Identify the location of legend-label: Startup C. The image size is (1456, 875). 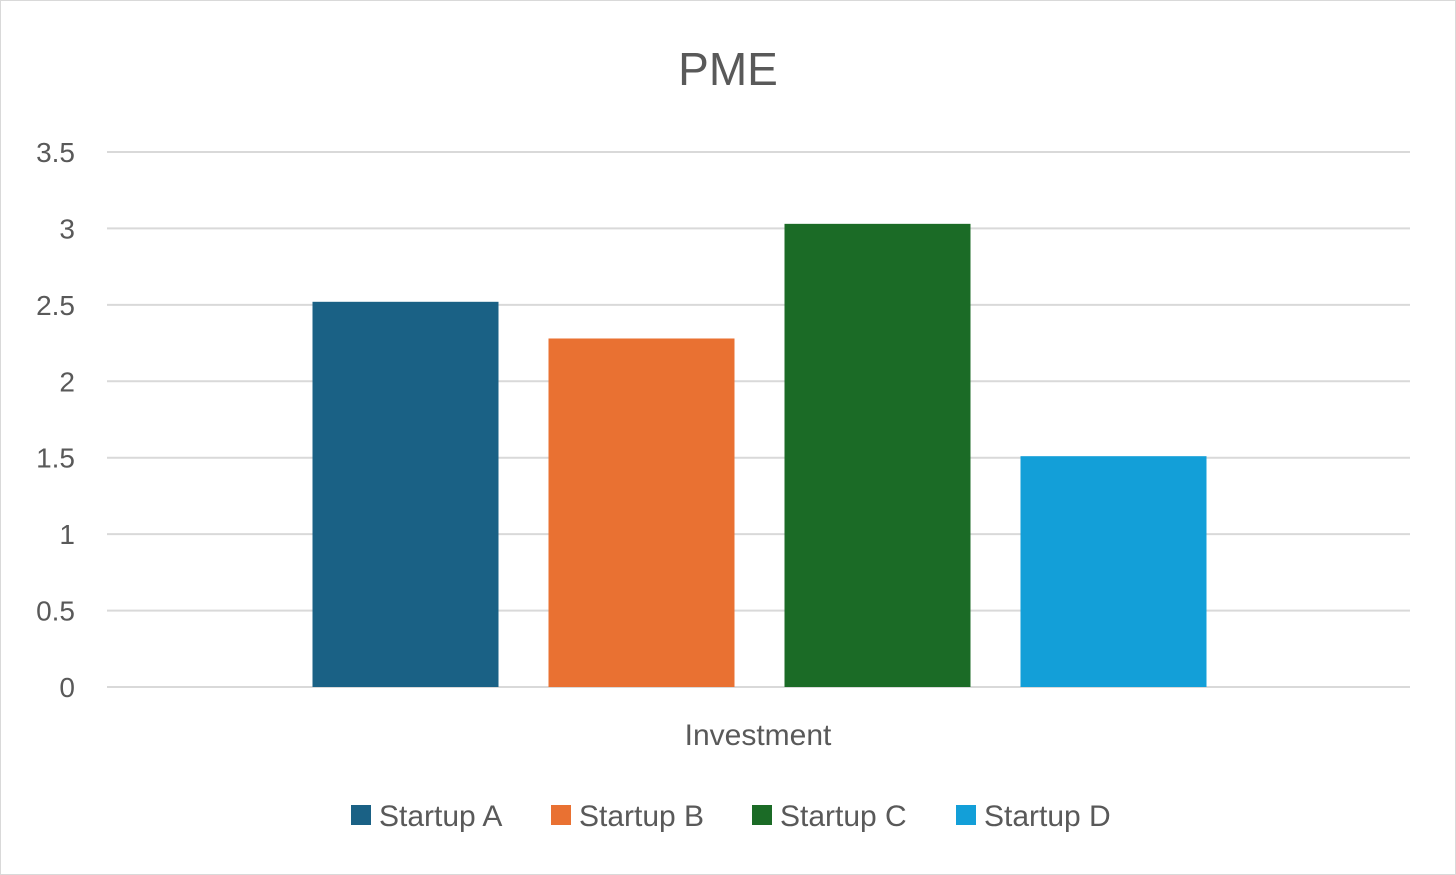
(843, 816).